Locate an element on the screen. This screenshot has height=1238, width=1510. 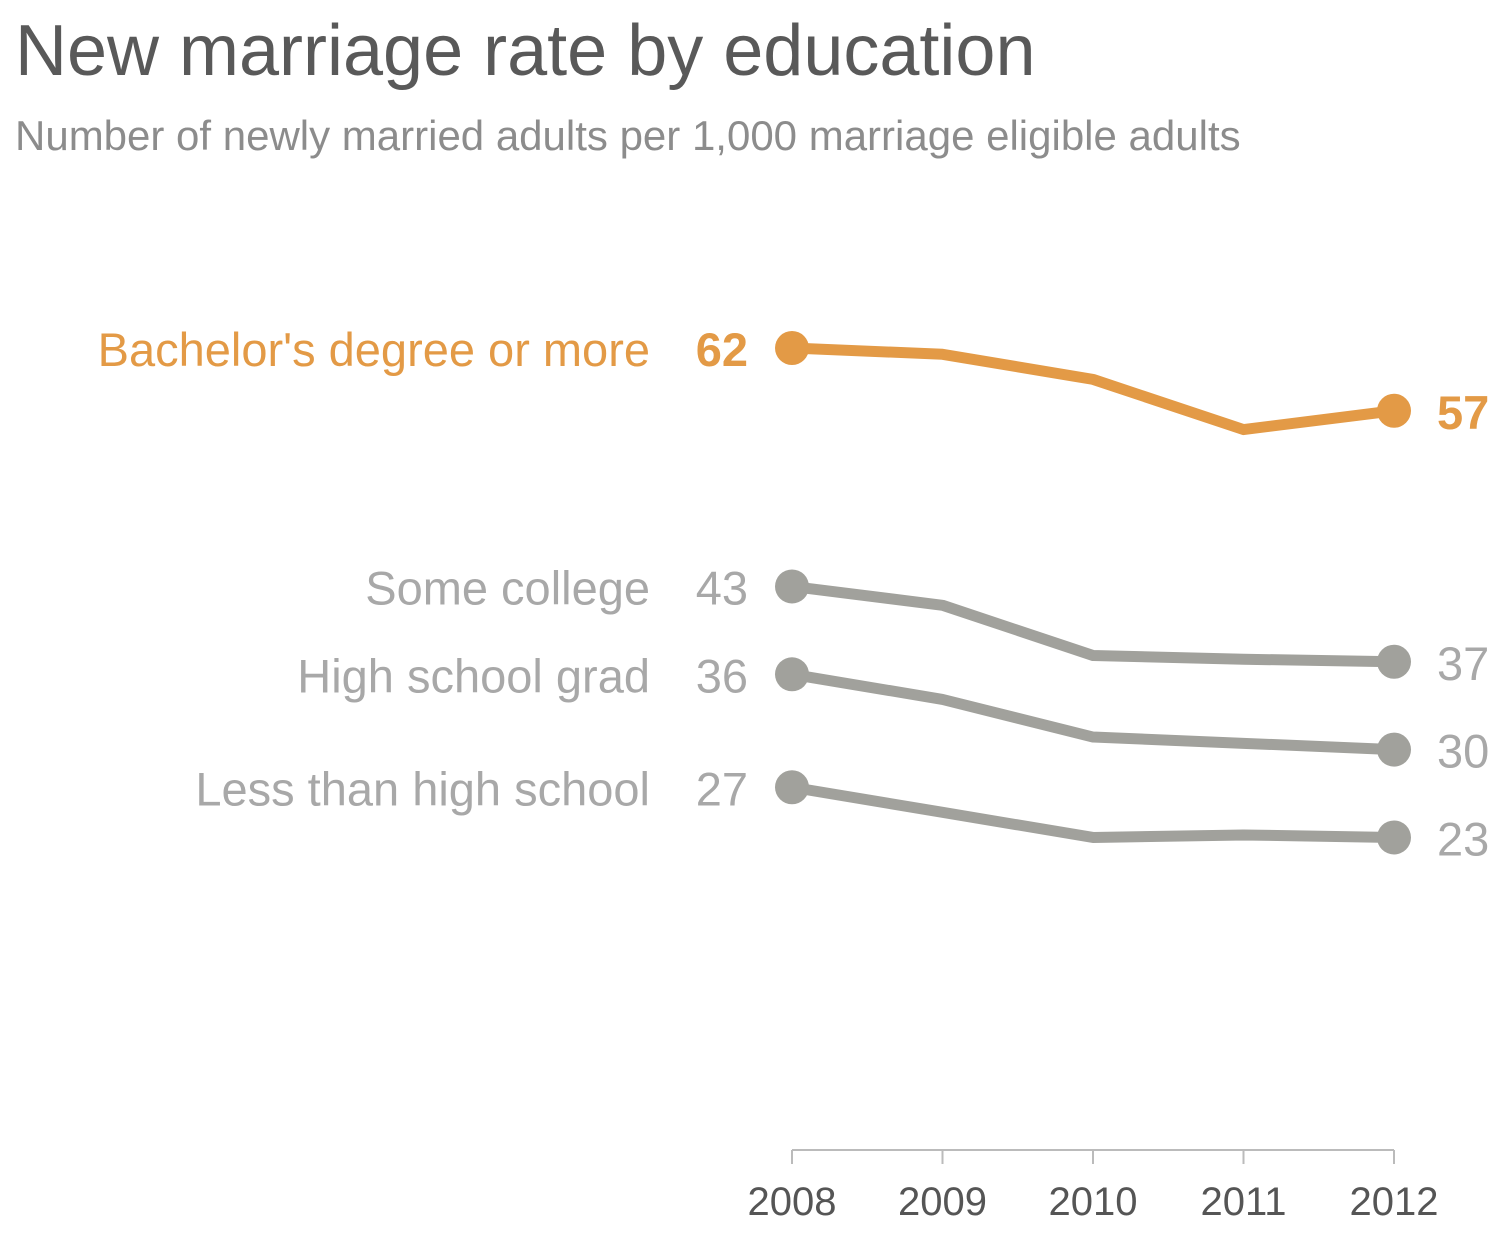
series-name-label: Bachelor's degree or more is located at coordinates (374, 349).